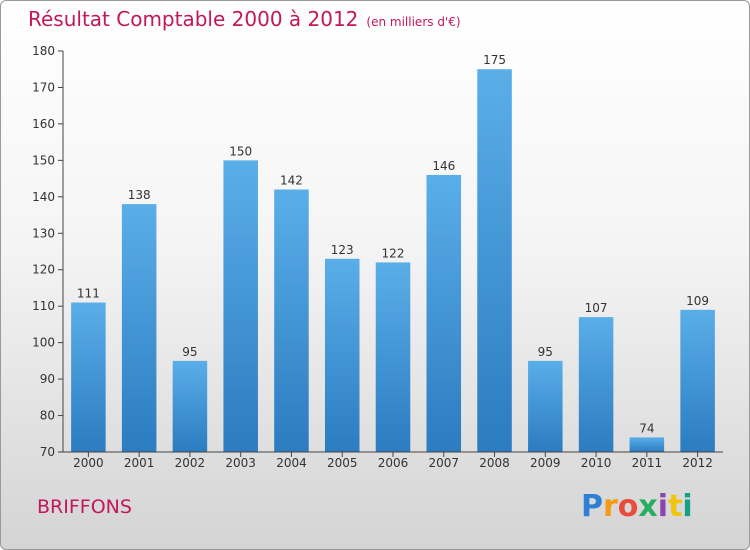 This screenshot has height=550, width=750. I want to click on x-tick-label: 2007, so click(443, 463).